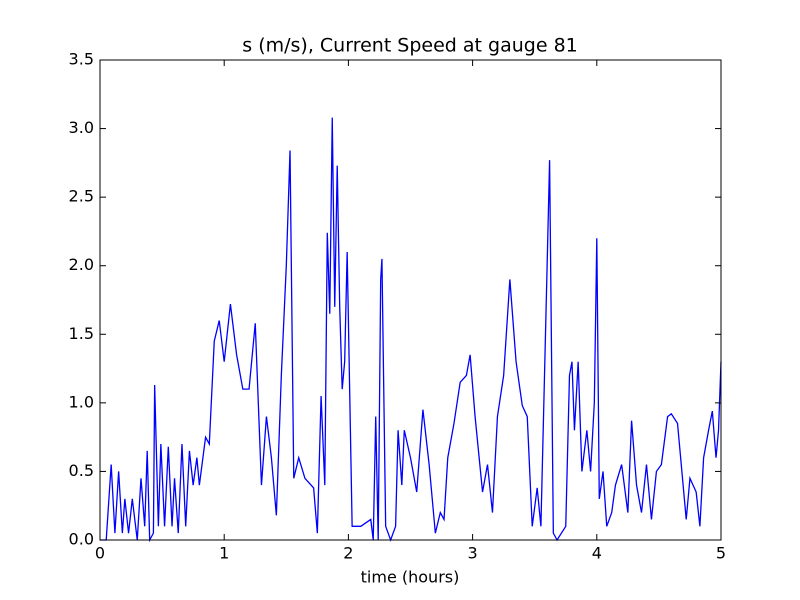 The height and width of the screenshot is (600, 800). I want to click on x-tick-label: 1, so click(224, 553).